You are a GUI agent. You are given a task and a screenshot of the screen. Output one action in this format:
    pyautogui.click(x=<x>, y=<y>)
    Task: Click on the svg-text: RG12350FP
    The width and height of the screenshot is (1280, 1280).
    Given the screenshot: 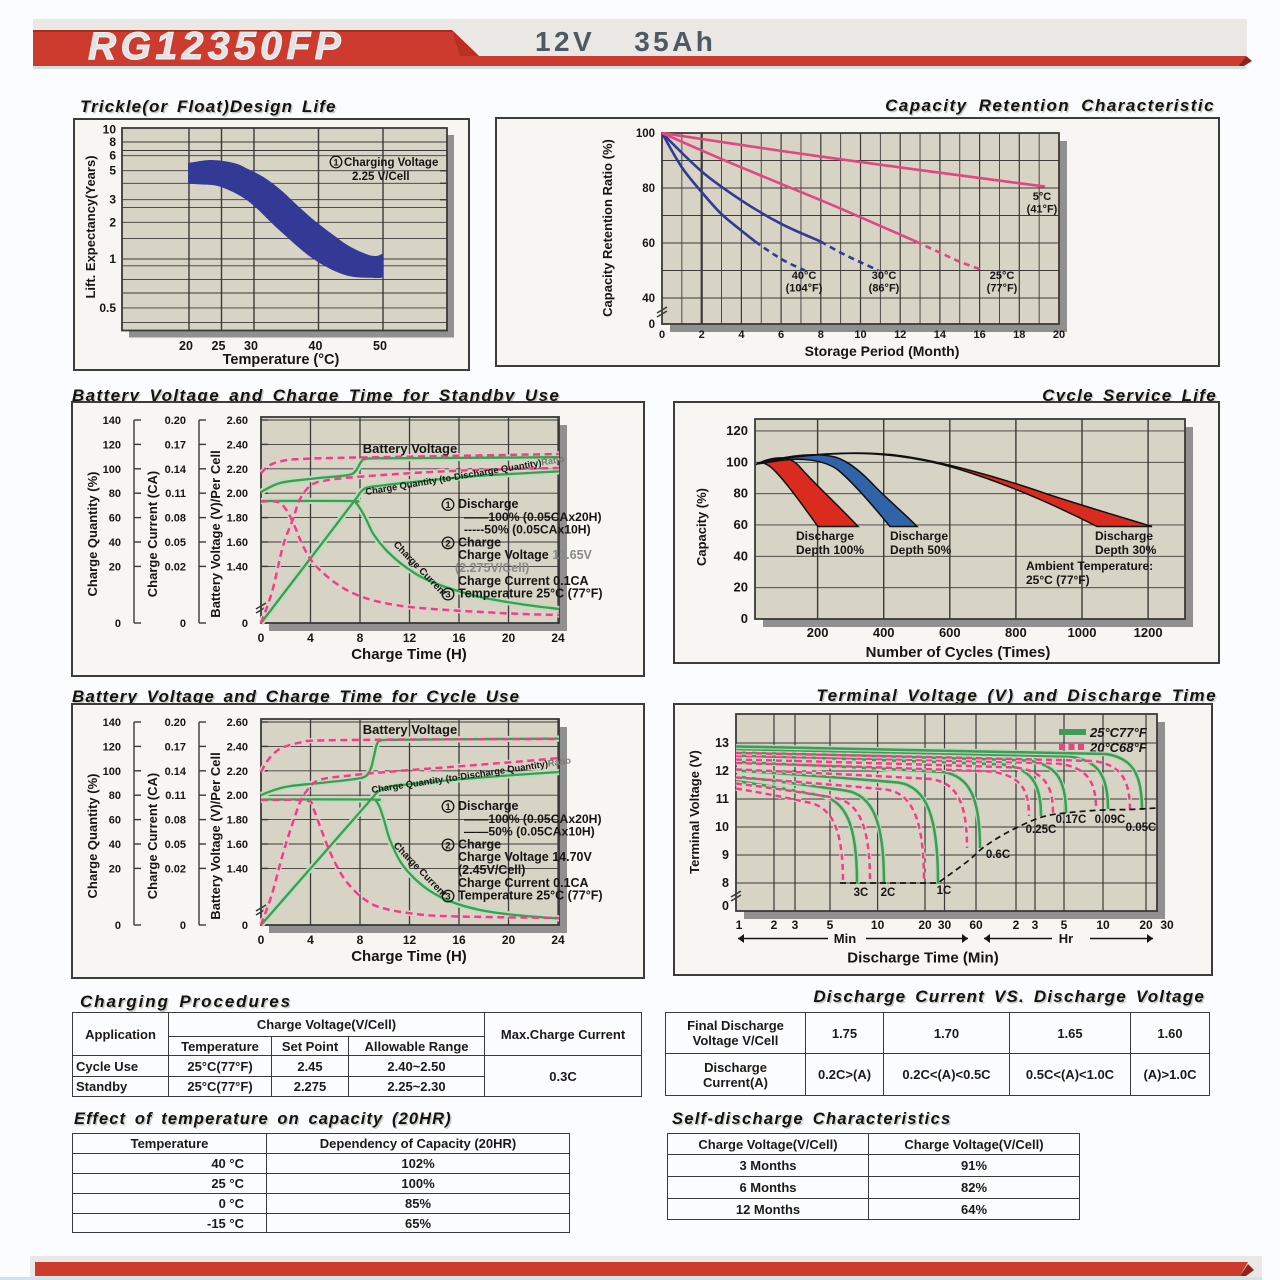 What is the action you would take?
    pyautogui.click(x=216, y=46)
    